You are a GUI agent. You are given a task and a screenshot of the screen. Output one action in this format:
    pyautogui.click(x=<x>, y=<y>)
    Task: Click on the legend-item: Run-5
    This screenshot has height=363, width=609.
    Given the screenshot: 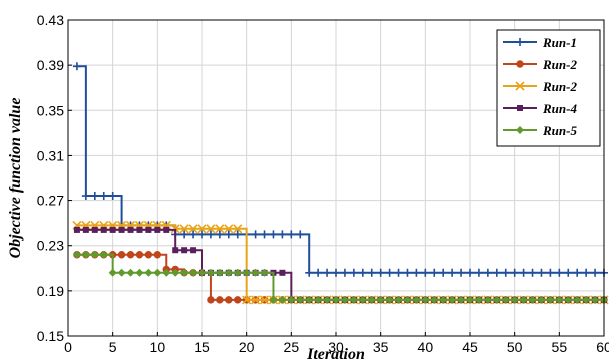 What is the action you would take?
    pyautogui.click(x=540, y=130)
    